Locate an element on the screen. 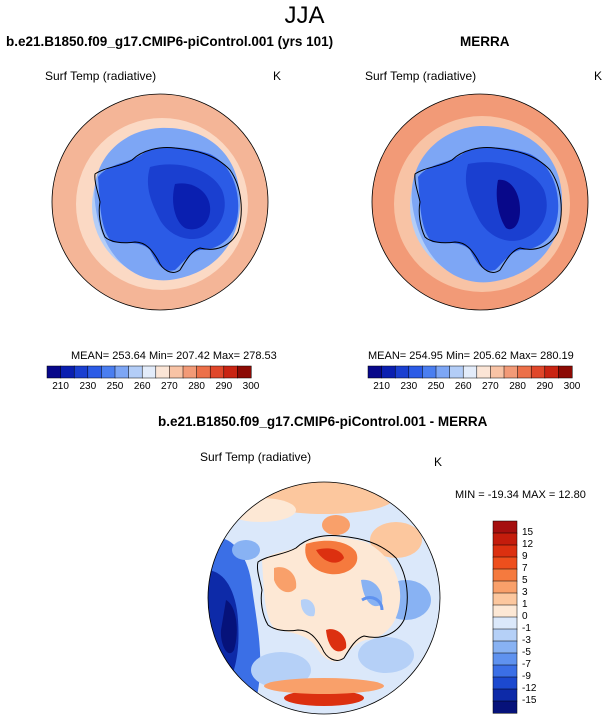 The image size is (609, 720). diff-stats: MIN = -19.34 MAX = 12.80 is located at coordinates (520, 495).